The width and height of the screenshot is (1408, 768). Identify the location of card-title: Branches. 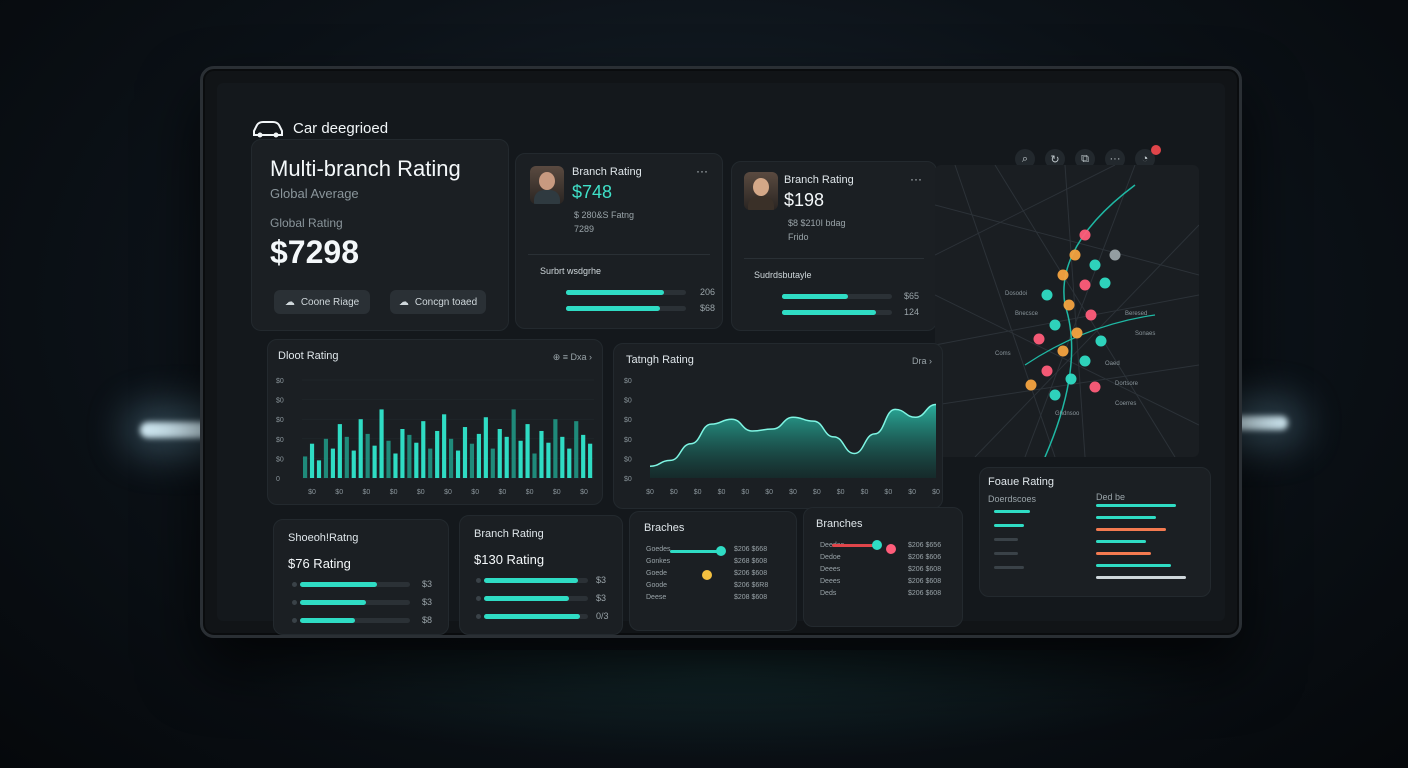
(839, 524).